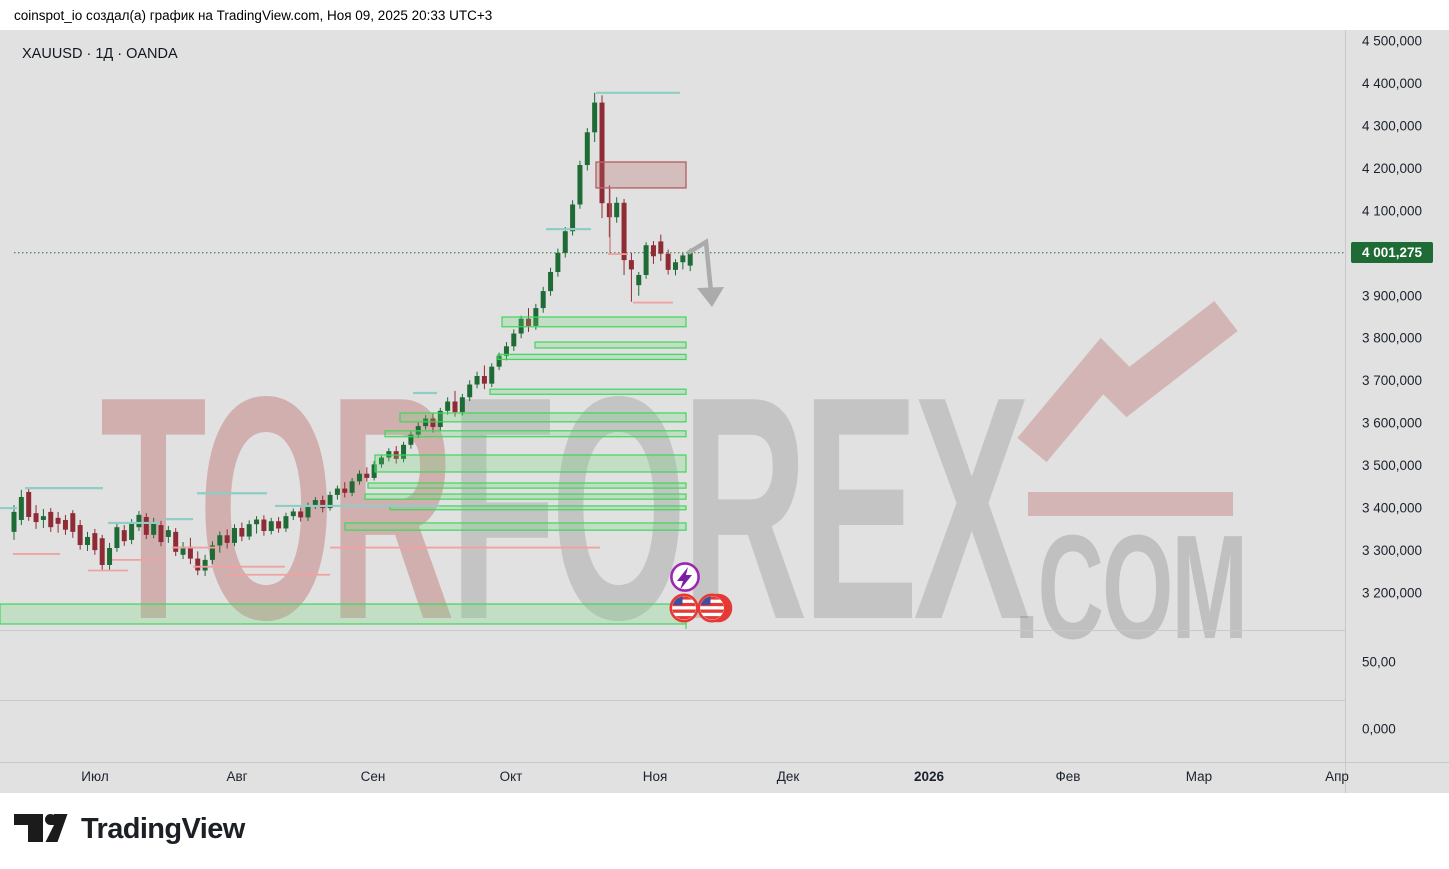  Describe the element at coordinates (1392, 83) in the screenshot. I see `price-axis-label: 4 400,000` at that location.